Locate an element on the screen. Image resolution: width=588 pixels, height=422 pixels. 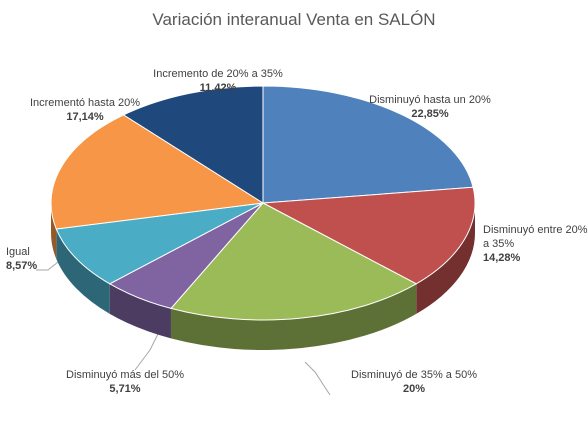
slice-label: Incrementó hasta 20% 17,14% is located at coordinates (85, 110).